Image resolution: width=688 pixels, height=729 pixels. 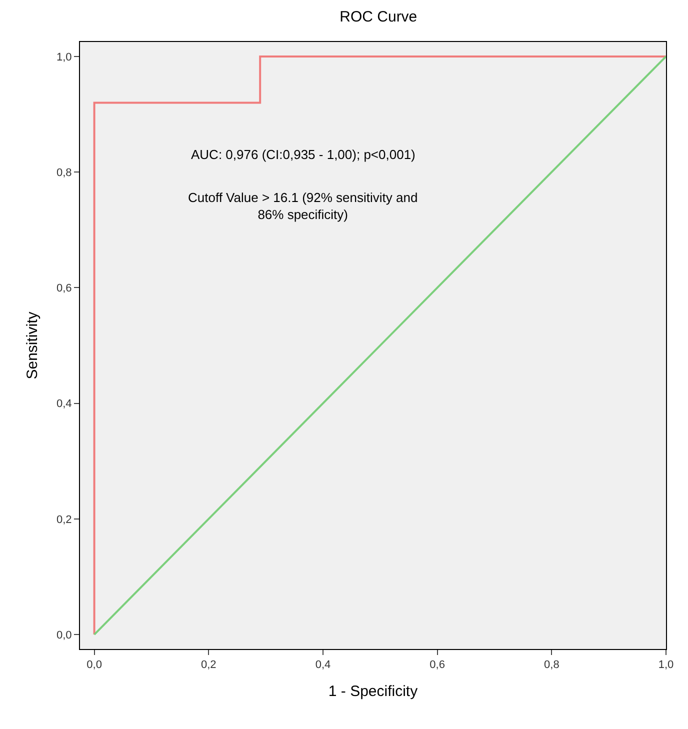 What do you see at coordinates (303, 154) in the screenshot?
I see `annotation: AUC: 0,976 (CI:0,935 - 1,00); p<0,001)` at bounding box center [303, 154].